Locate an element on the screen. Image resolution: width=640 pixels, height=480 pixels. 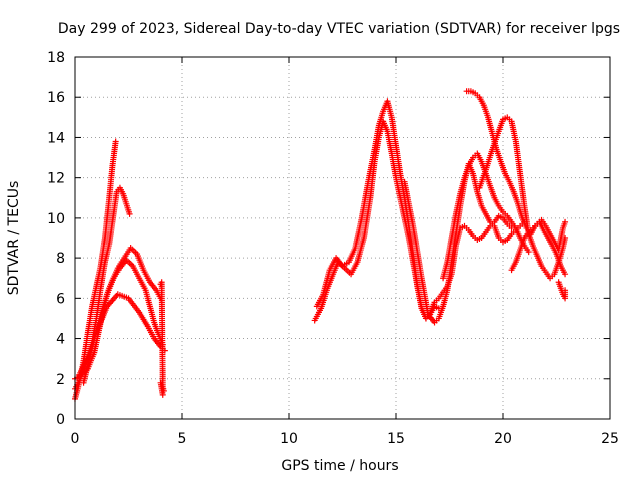
x-tick-label: 25 is located at coordinates (610, 439).